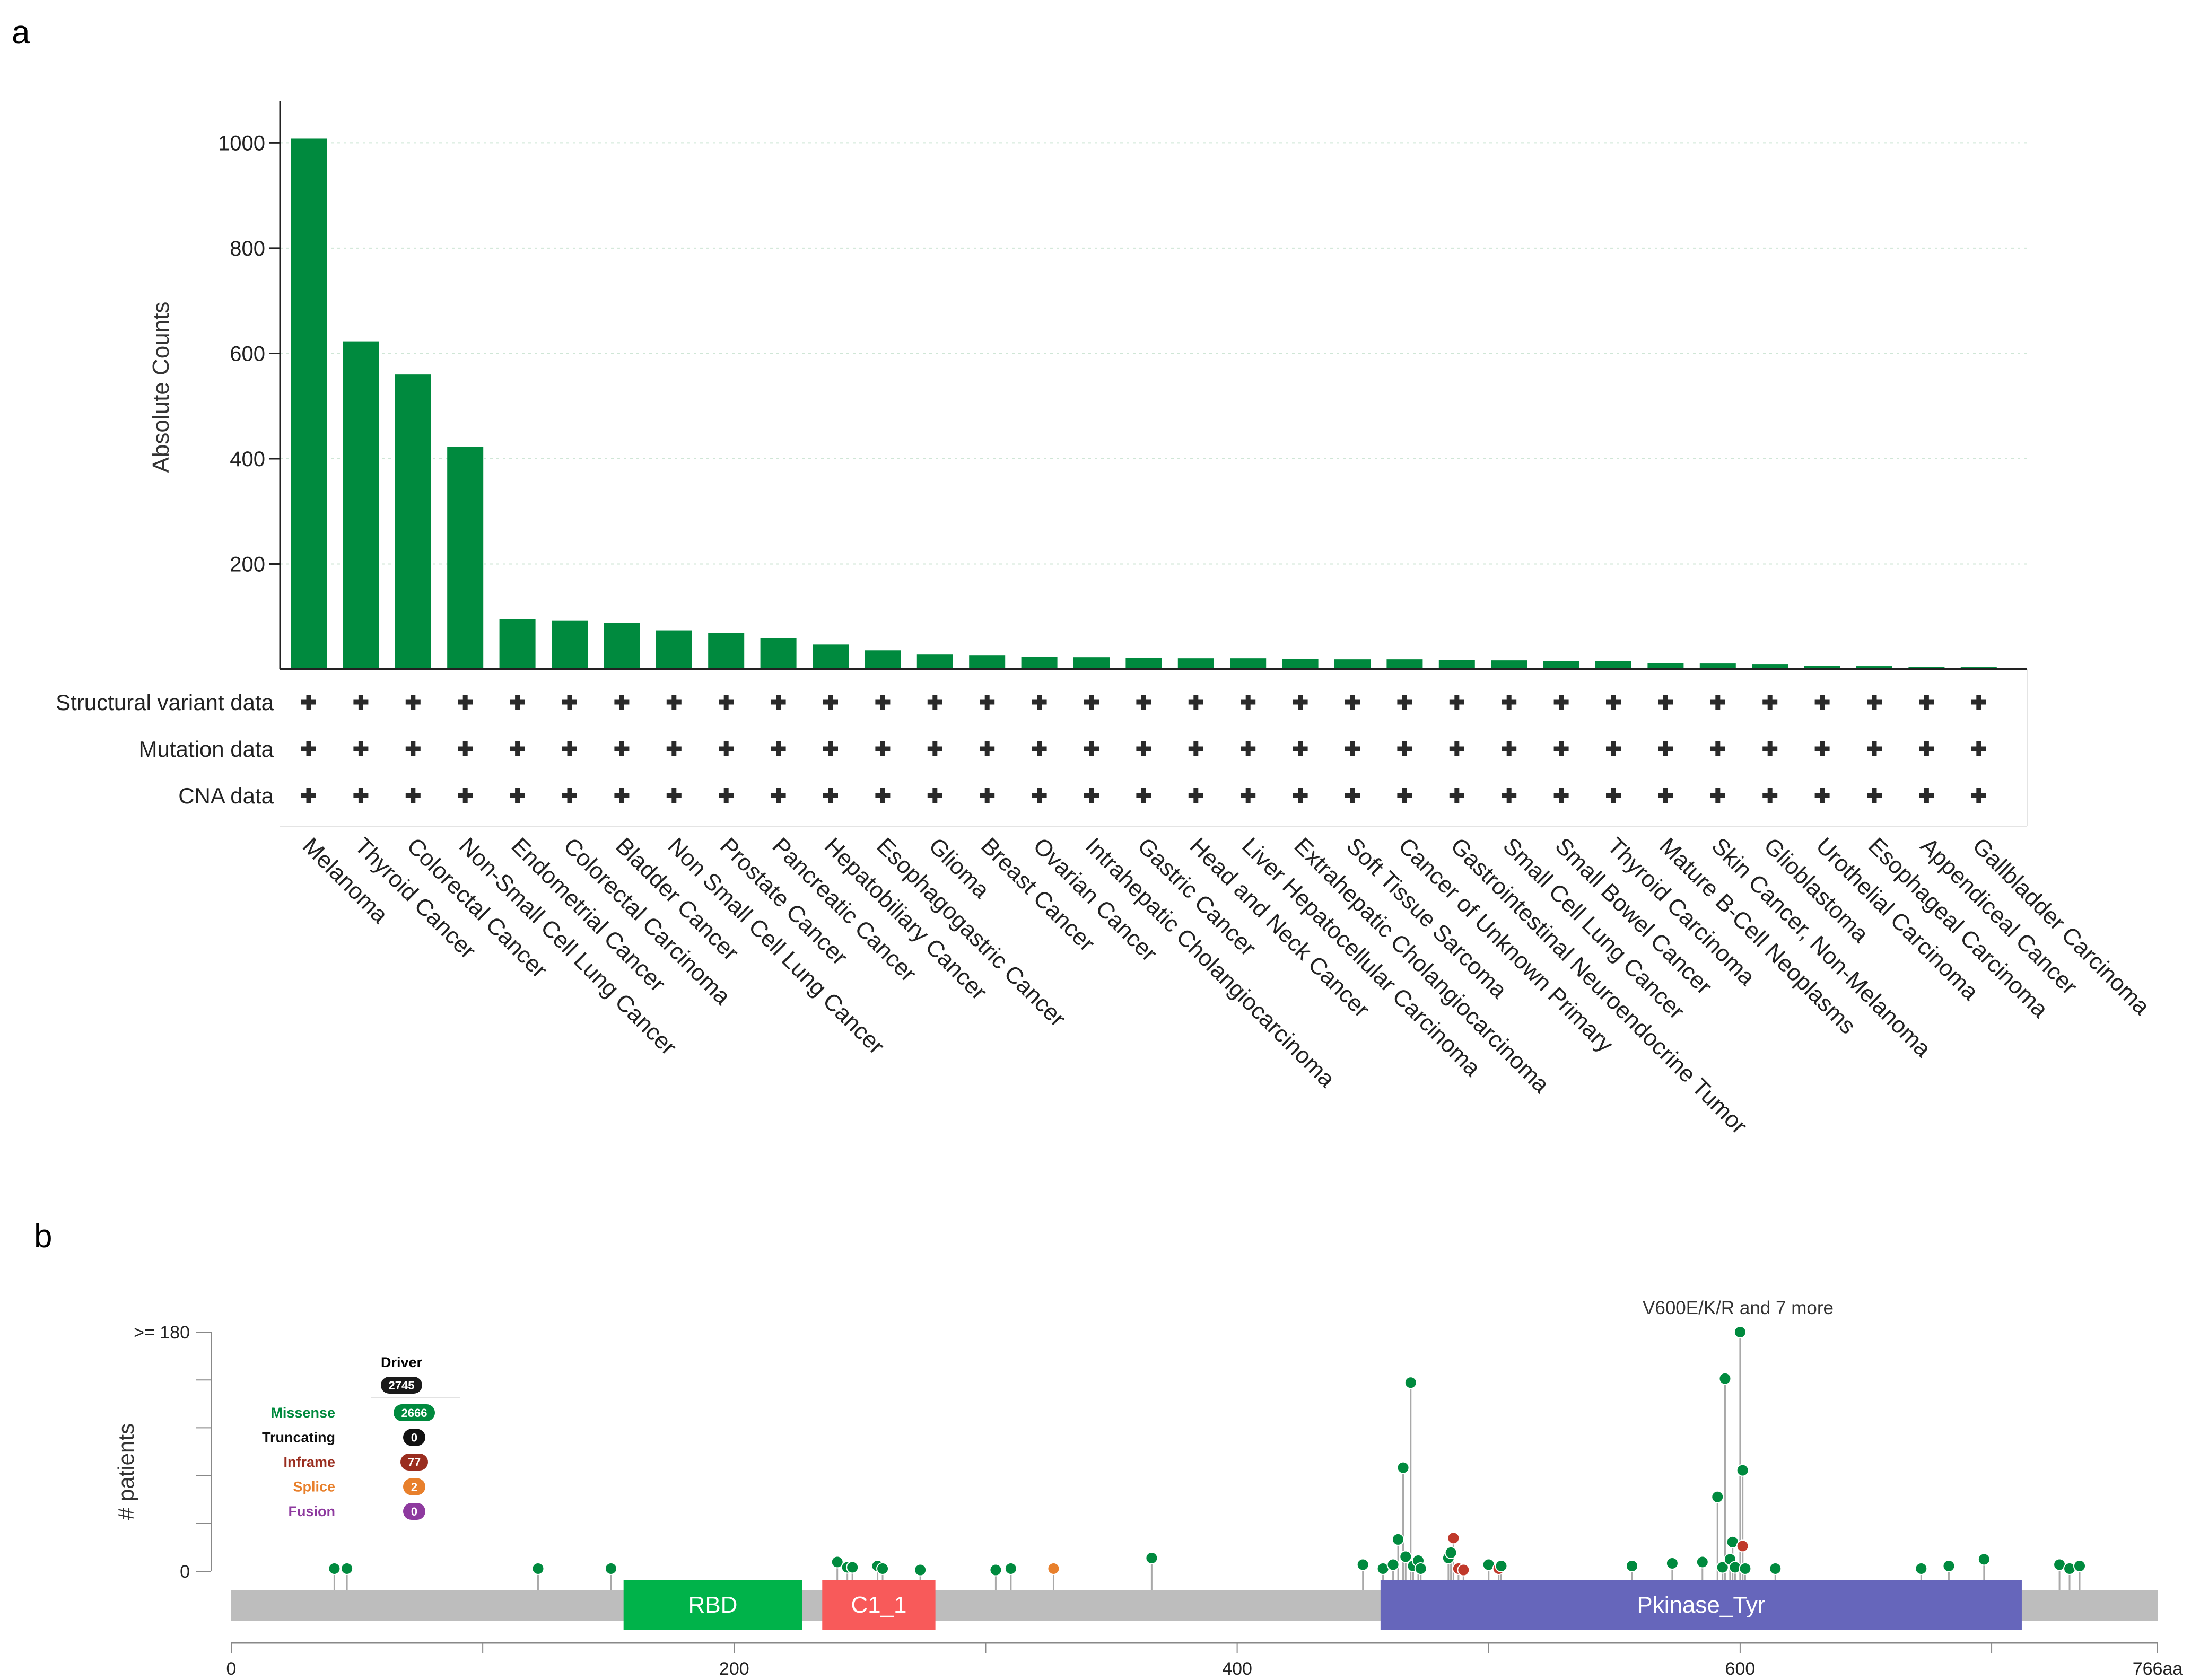 Image resolution: width=2191 pixels, height=1680 pixels. Describe the element at coordinates (165, 702) in the screenshot. I see `availability-row-label: Structural variant data` at that location.